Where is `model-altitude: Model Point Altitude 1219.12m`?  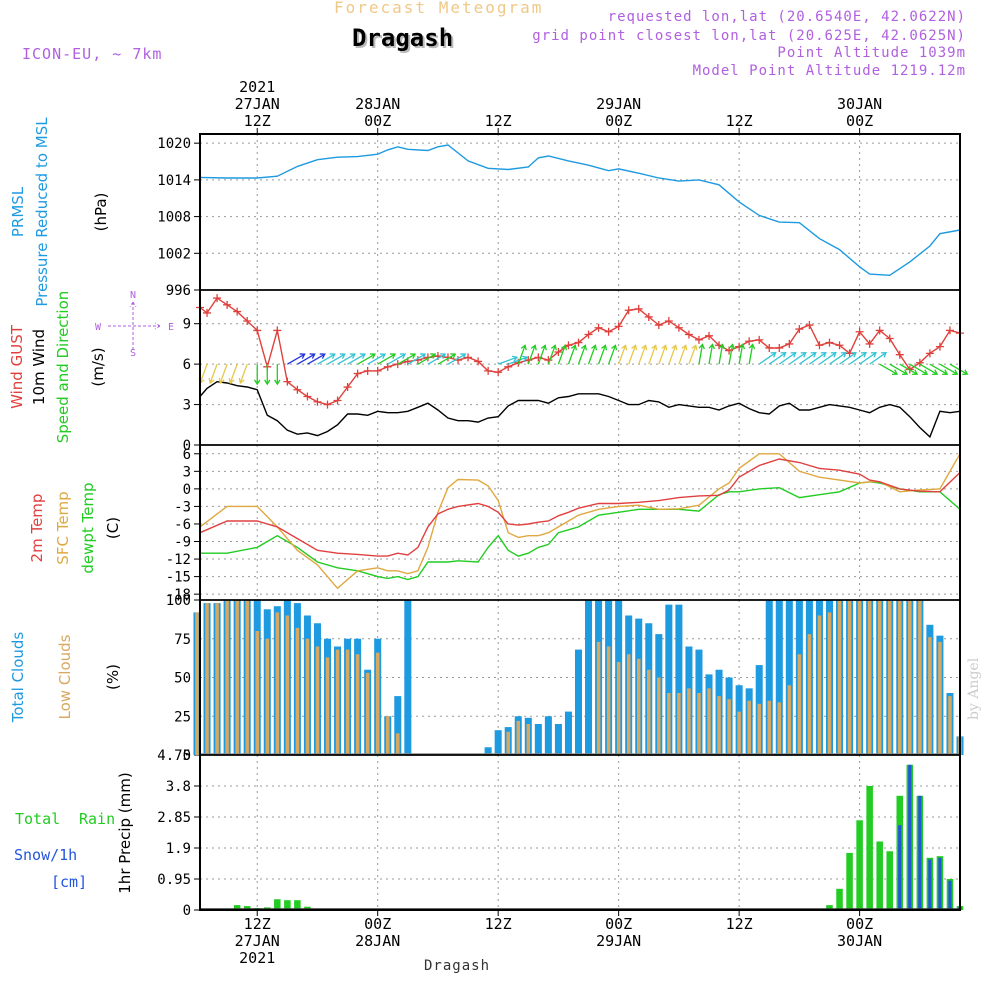 model-altitude: Model Point Altitude 1219.12m is located at coordinates (829, 71).